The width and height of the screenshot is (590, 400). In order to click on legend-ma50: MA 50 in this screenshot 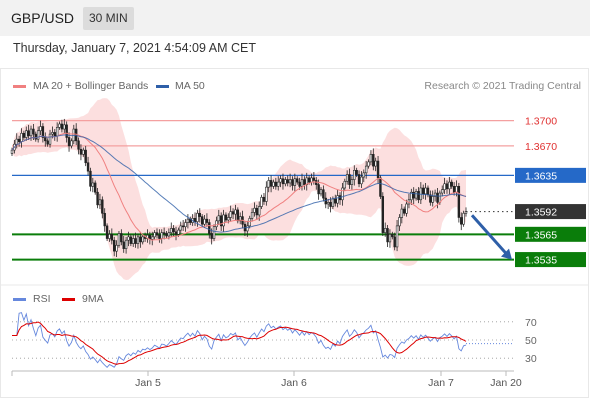, I will do `click(180, 86)`.